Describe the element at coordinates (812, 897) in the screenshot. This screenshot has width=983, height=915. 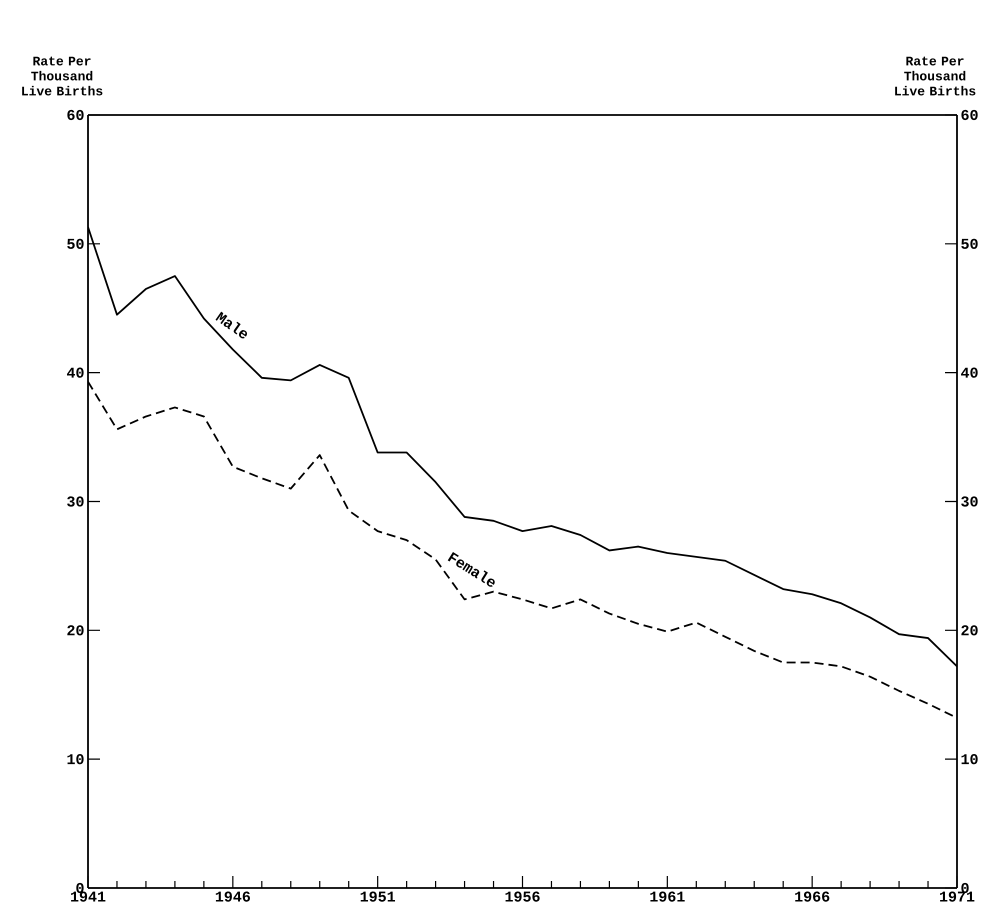
I see `x-tick-label: 1966` at that location.